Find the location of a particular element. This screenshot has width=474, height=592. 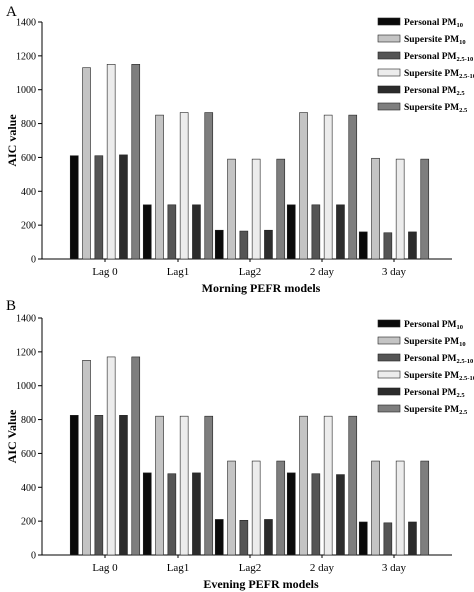

legend-label: Personal PM2.5-10 is located at coordinates (438, 57).